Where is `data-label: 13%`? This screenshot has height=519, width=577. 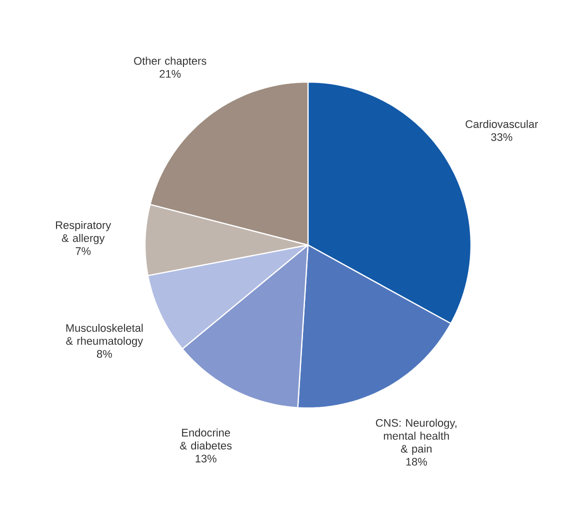
data-label: 13% is located at coordinates (206, 458).